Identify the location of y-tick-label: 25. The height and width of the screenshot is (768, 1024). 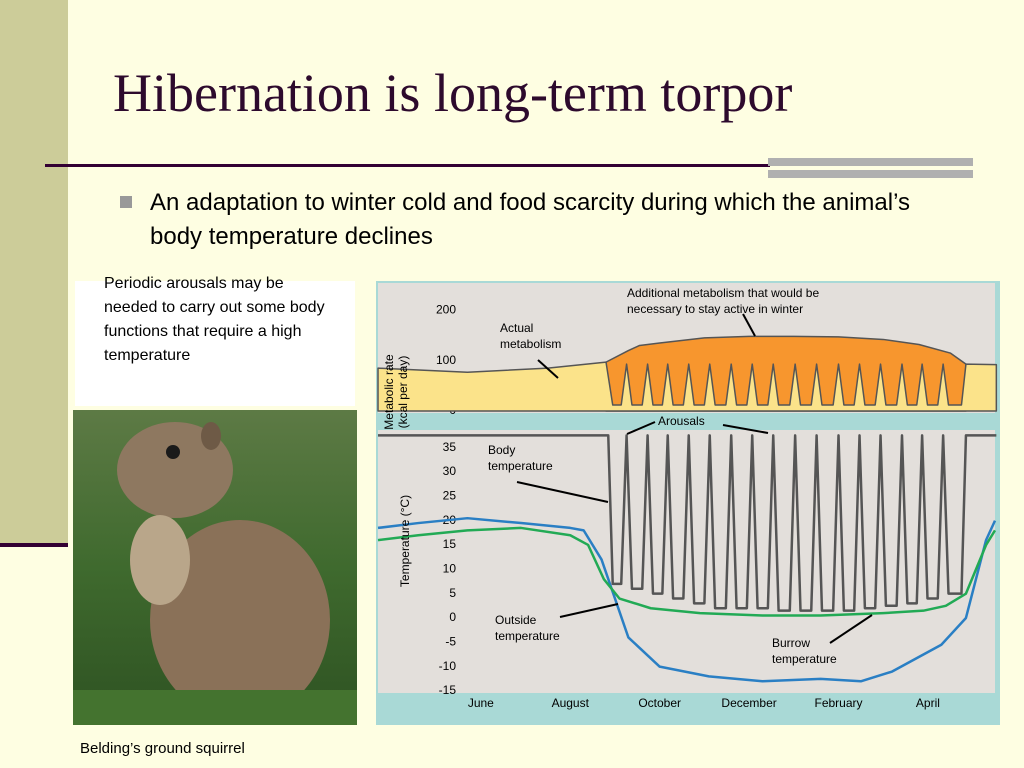
(450, 495).